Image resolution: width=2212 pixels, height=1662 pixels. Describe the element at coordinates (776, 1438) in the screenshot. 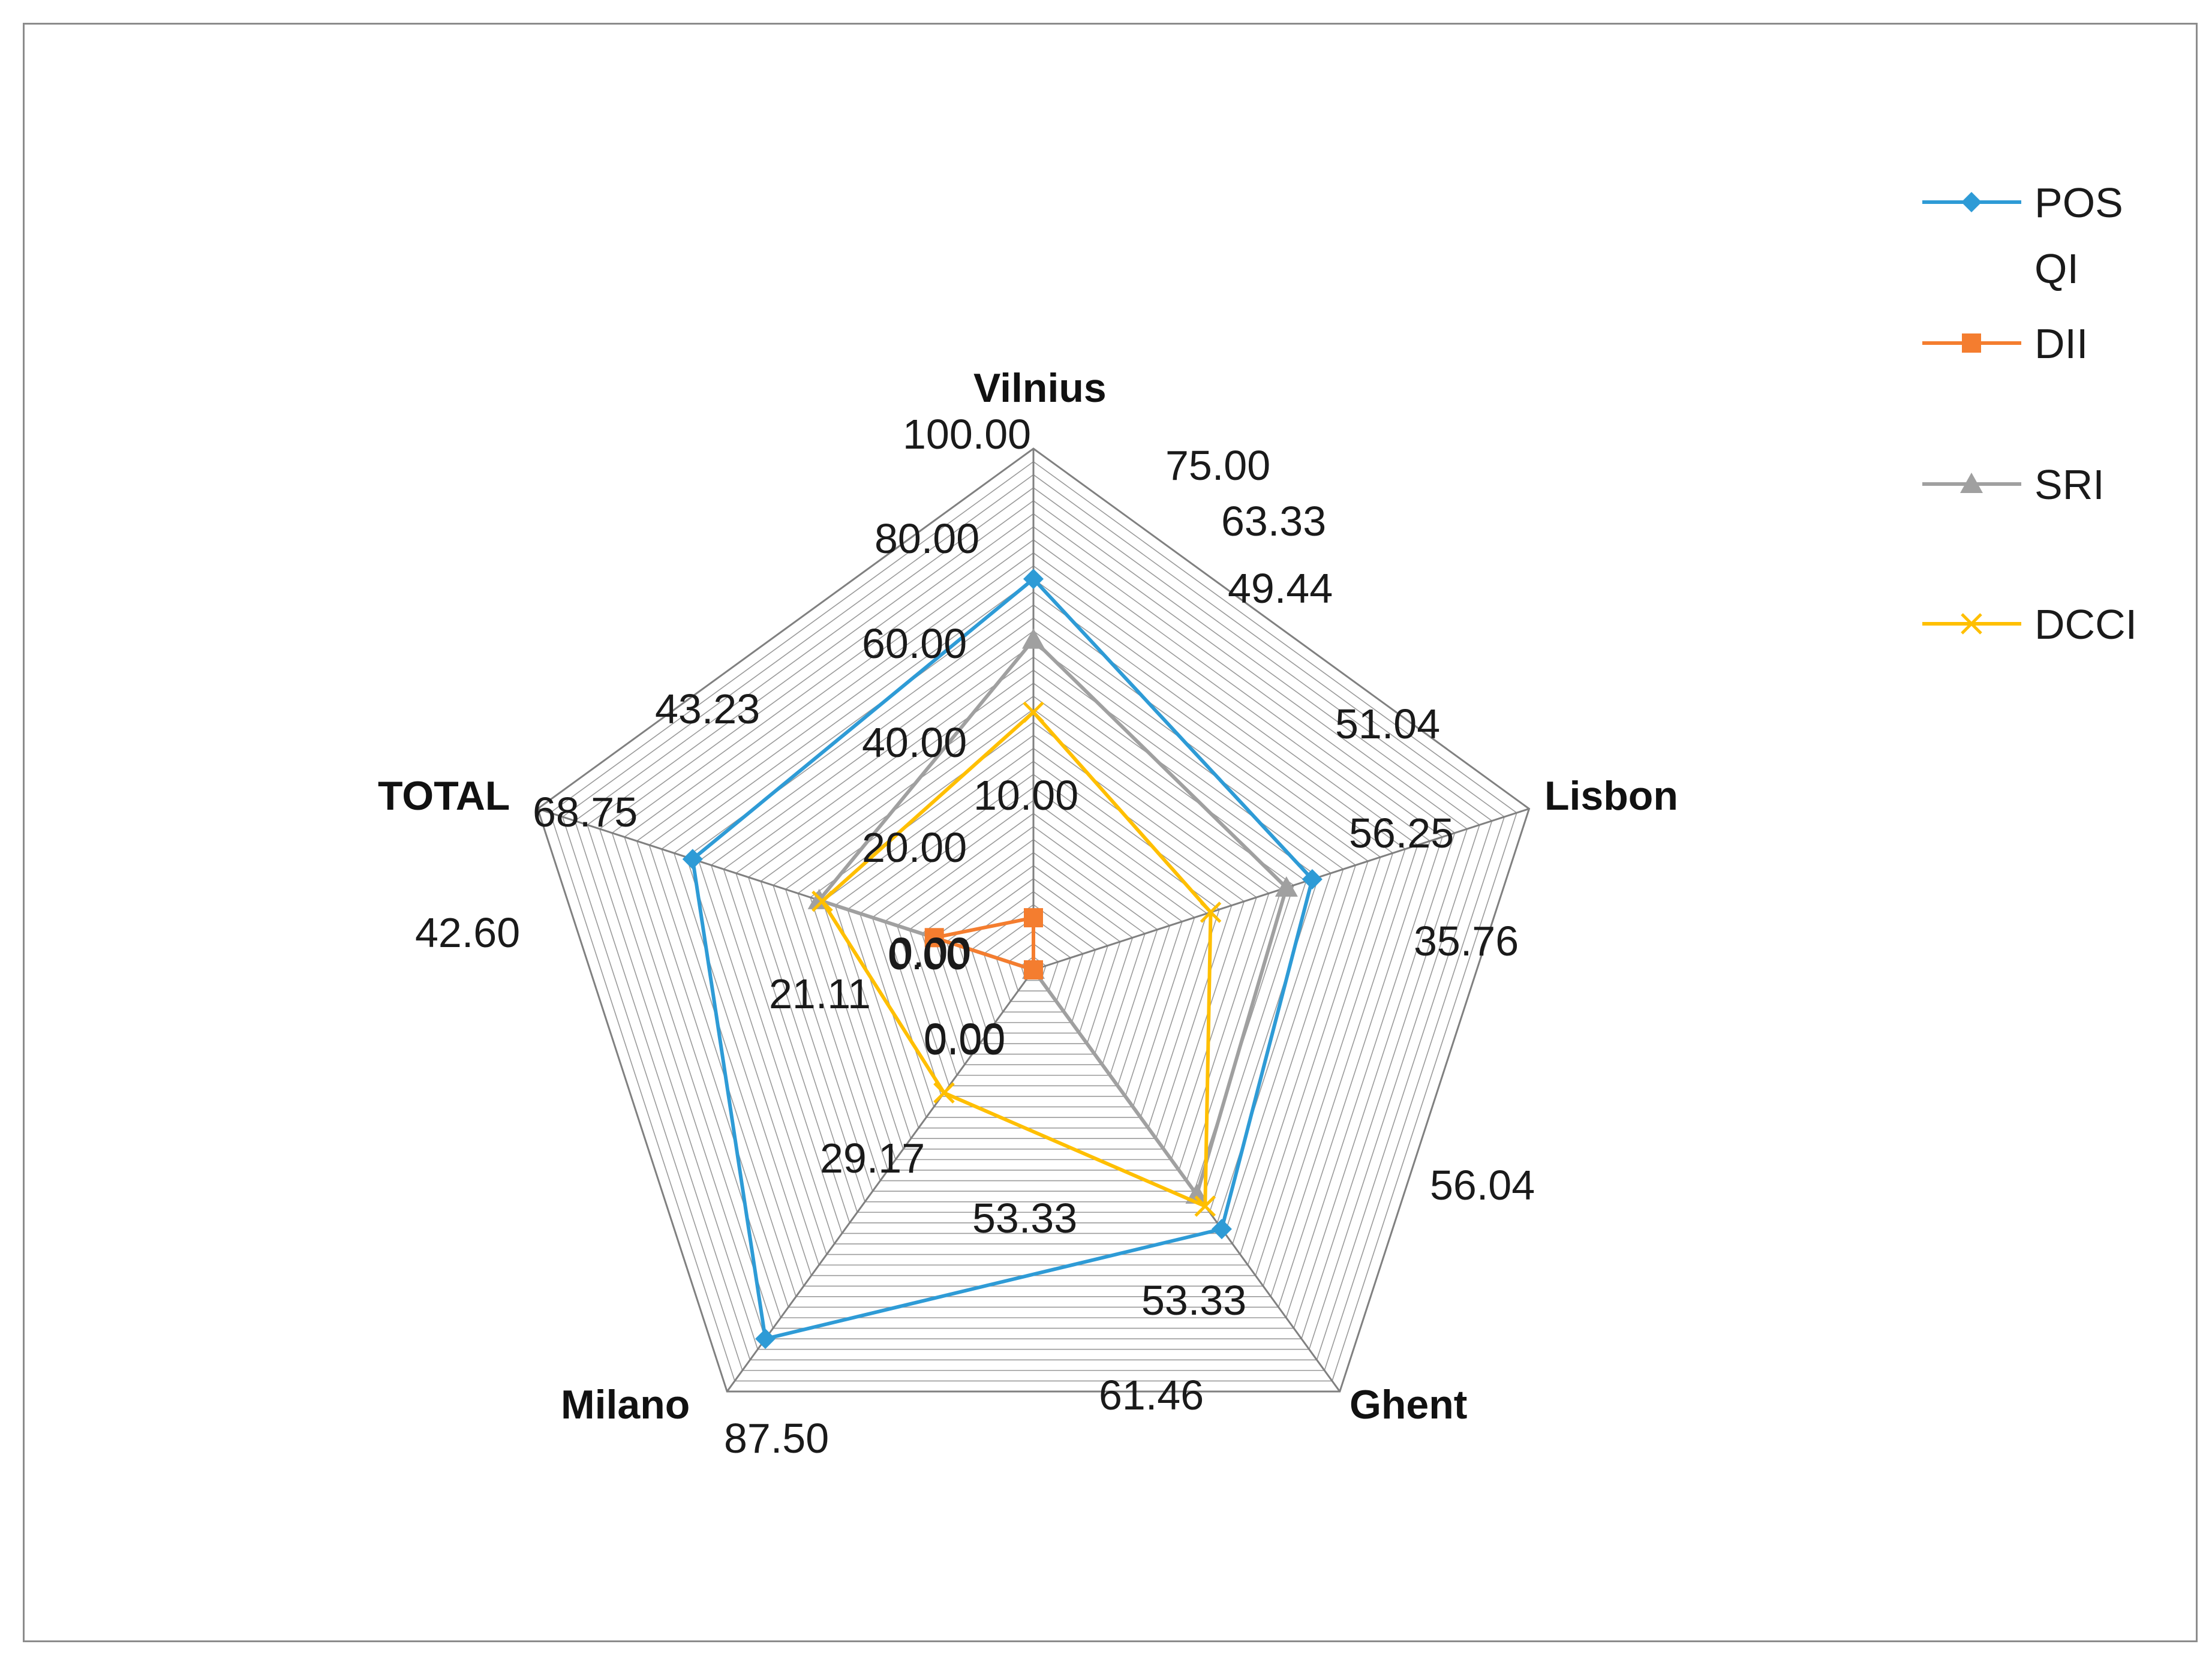

I see `data-label: 87.50` at that location.